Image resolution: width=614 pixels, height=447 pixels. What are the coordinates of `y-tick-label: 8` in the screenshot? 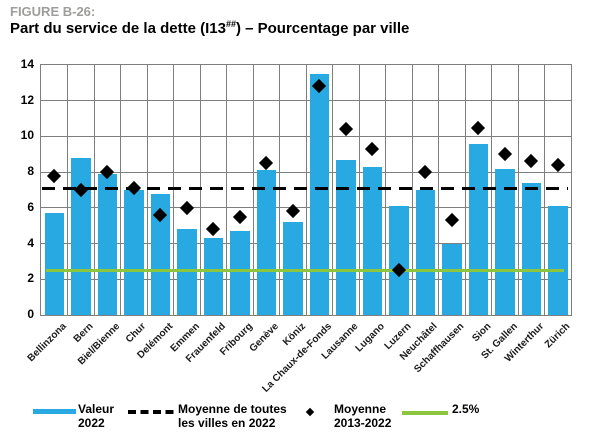 It's located at (30, 171).